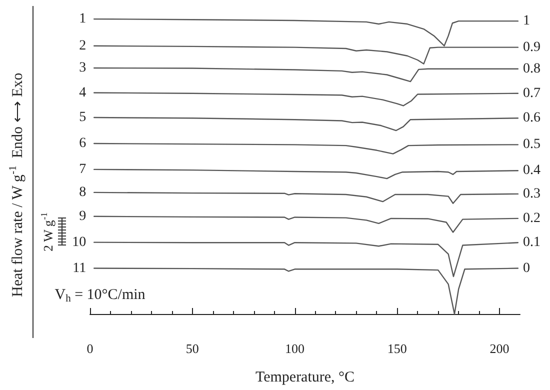 Image resolution: width=550 pixels, height=390 pixels. I want to click on text: 0.2, so click(531, 218).